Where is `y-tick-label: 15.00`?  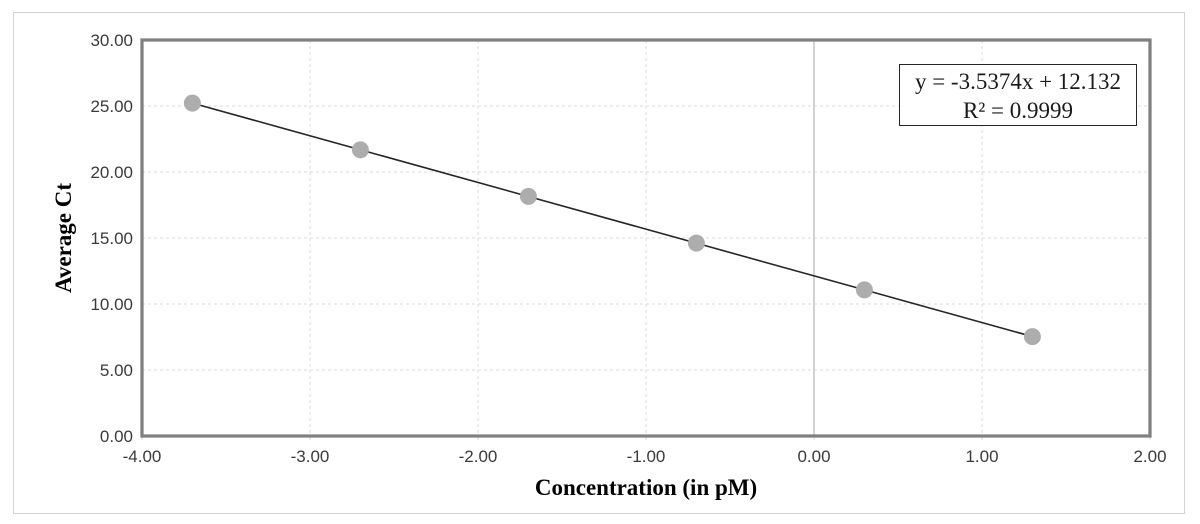
y-tick-label: 15.00 is located at coordinates (111, 238).